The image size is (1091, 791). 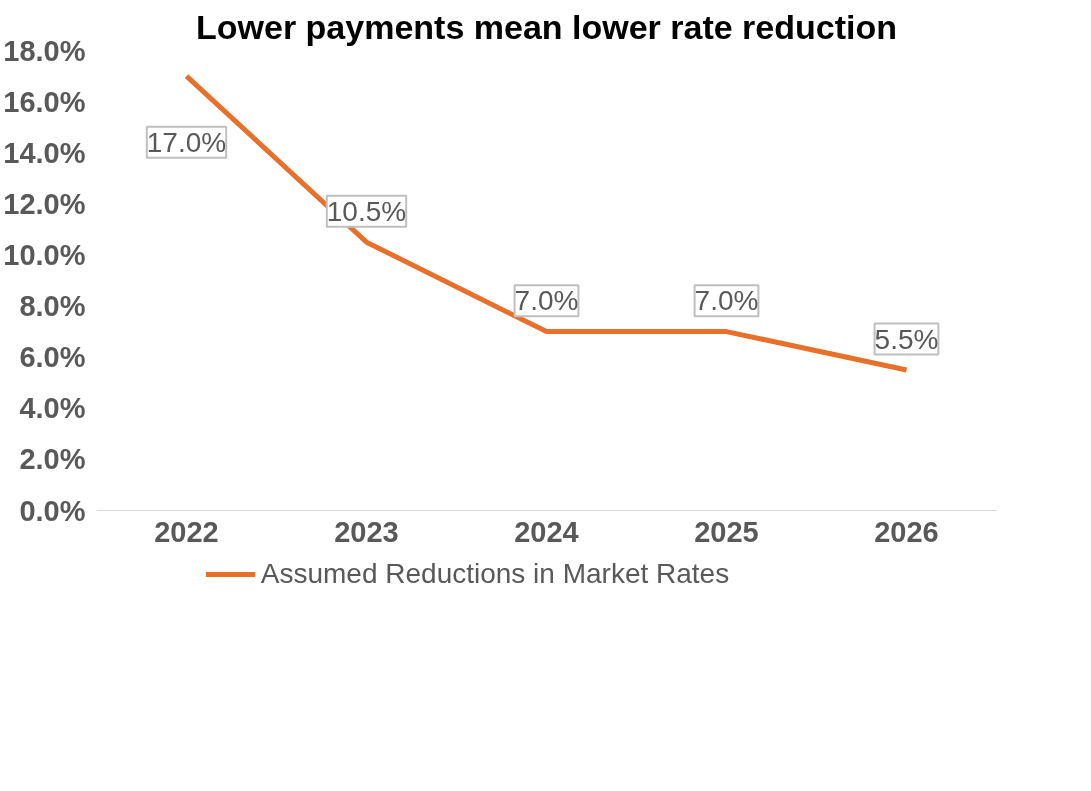 What do you see at coordinates (186, 142) in the screenshot?
I see `data-label: 17.0%` at bounding box center [186, 142].